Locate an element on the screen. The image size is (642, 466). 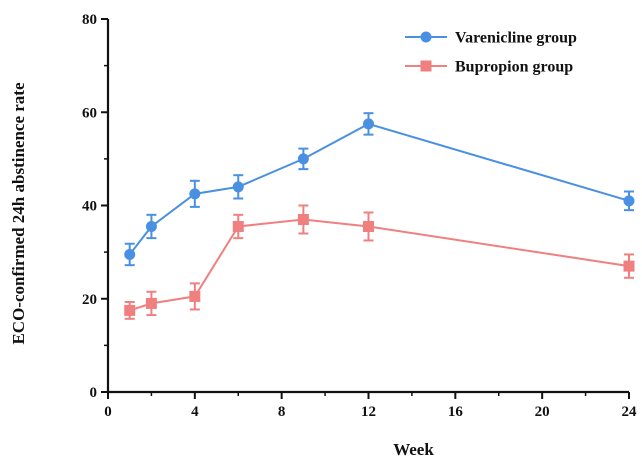
y-tick-label: 60 is located at coordinates (89, 113).